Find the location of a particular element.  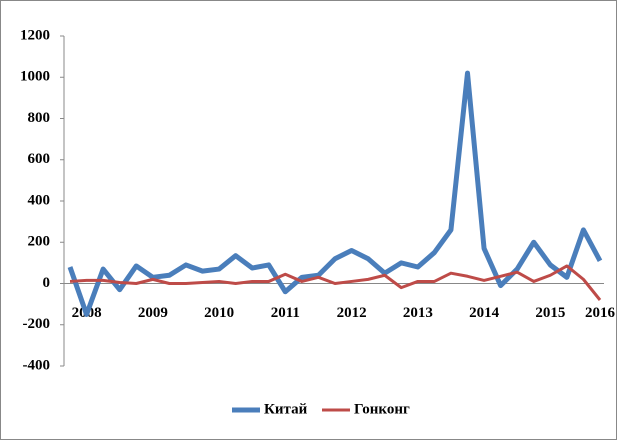

y-tick-label: 800 is located at coordinates (39, 118).